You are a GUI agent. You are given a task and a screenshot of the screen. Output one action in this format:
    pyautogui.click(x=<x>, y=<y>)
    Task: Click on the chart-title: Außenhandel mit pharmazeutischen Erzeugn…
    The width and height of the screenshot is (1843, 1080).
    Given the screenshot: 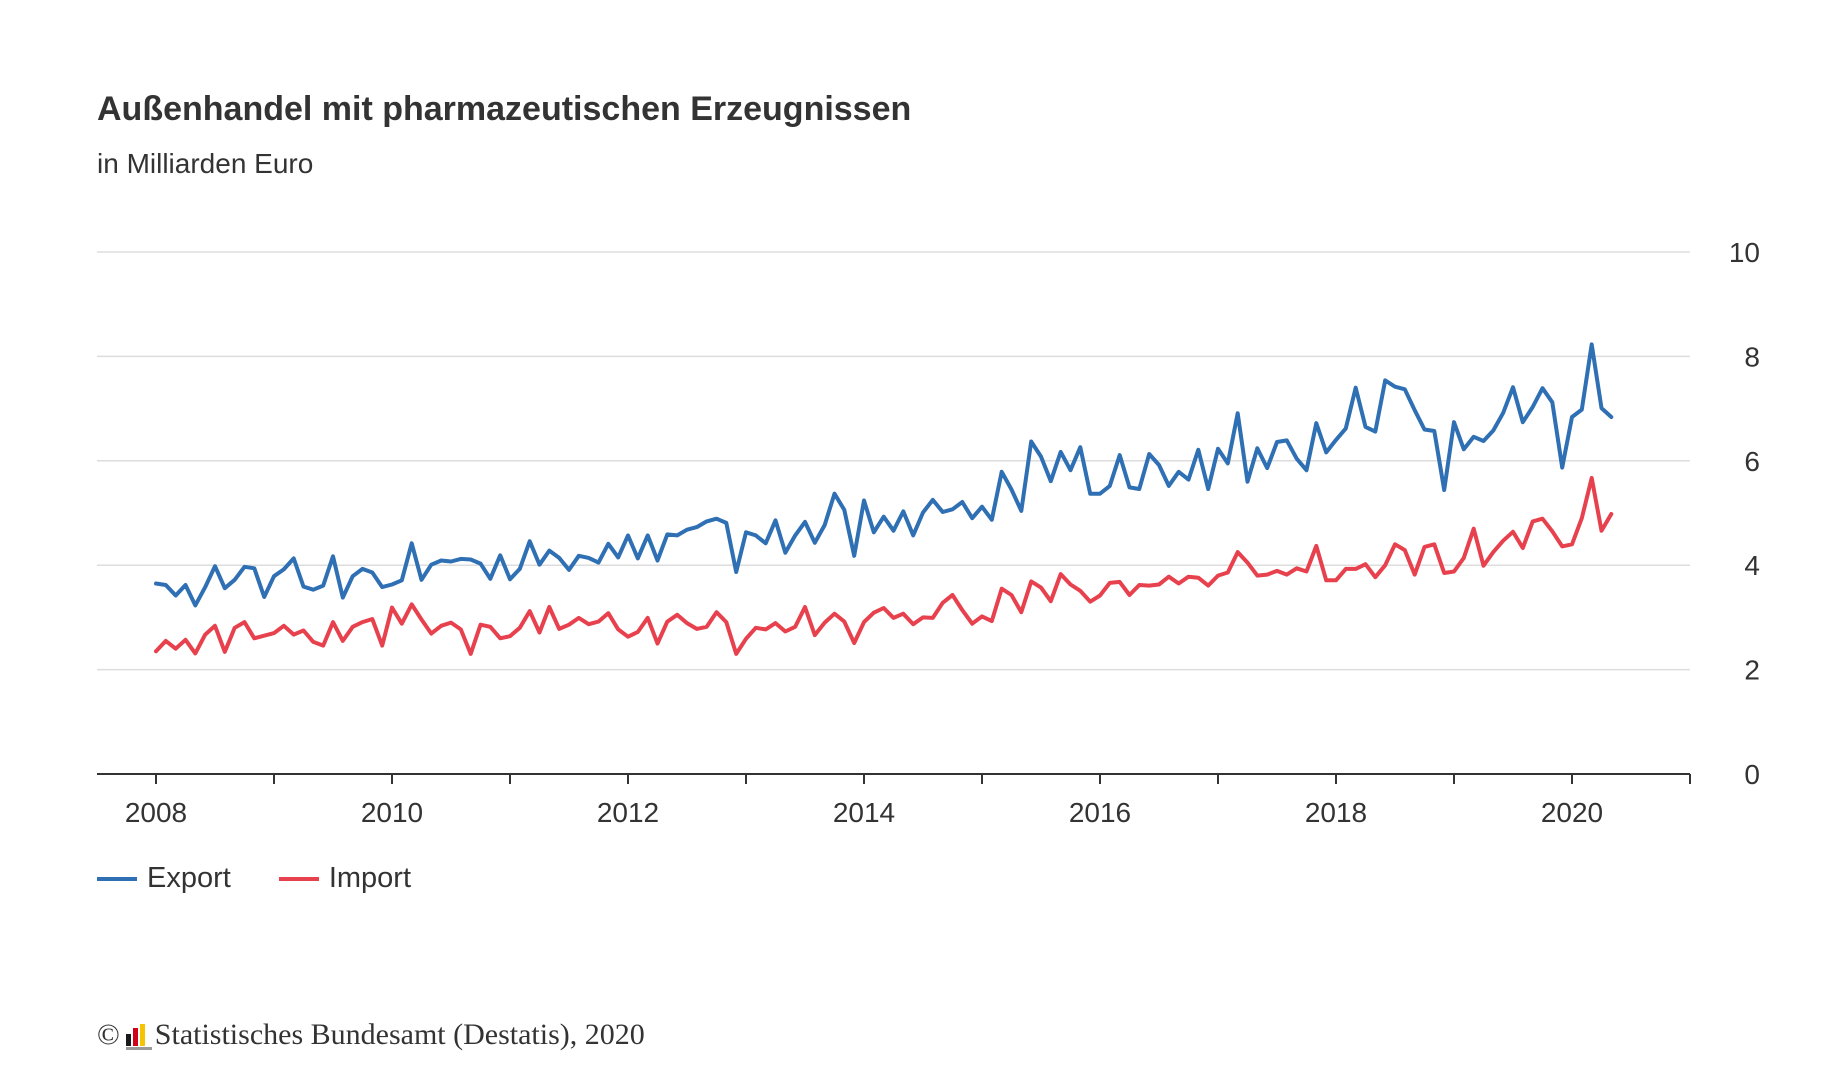 What is the action you would take?
    pyautogui.click(x=504, y=109)
    